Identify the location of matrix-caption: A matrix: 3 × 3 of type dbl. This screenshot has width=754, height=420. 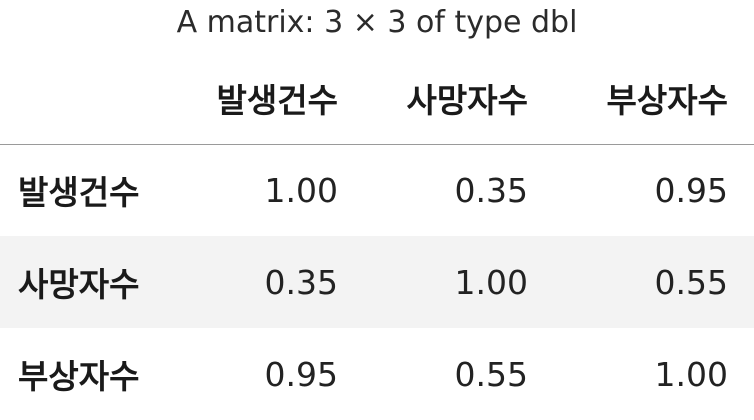
(377, 22).